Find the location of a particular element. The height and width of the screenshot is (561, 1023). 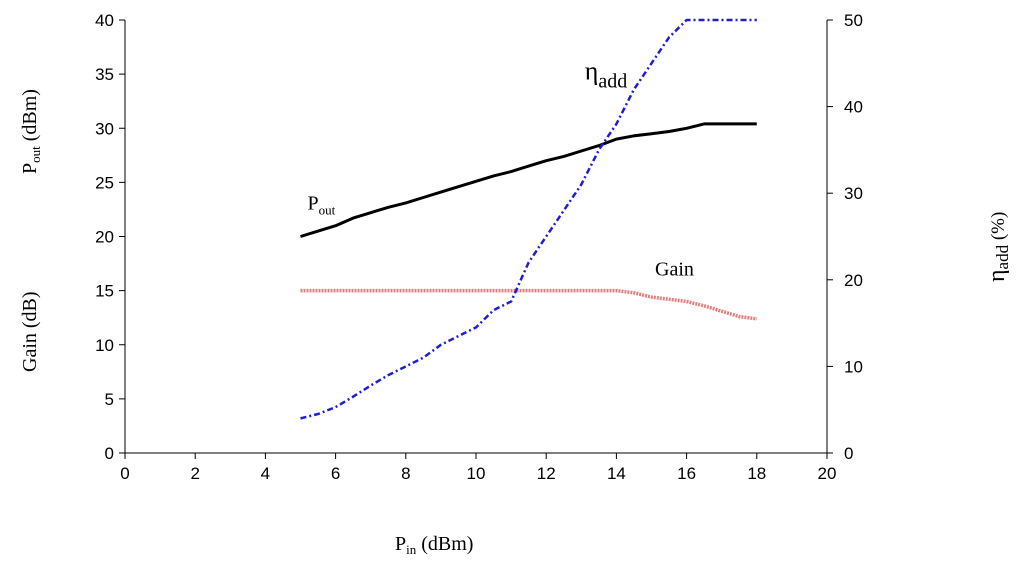

y-right-tick-label: 30 is located at coordinates (853, 193).